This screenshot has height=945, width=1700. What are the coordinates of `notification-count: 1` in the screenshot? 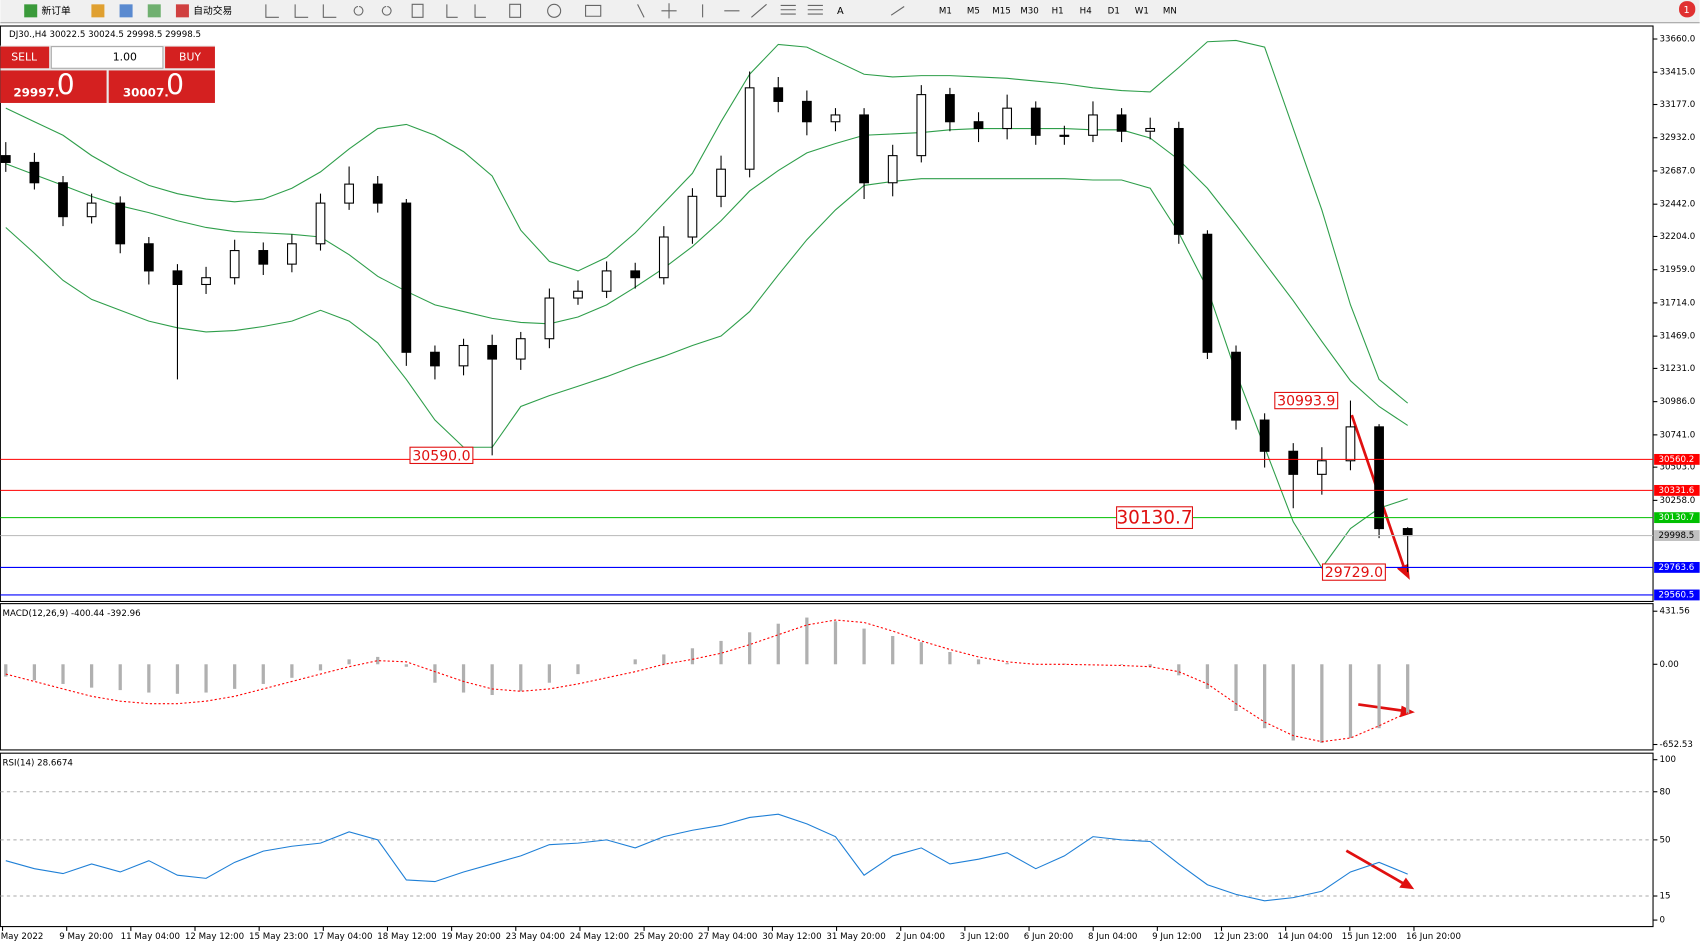 It's located at (1687, 10).